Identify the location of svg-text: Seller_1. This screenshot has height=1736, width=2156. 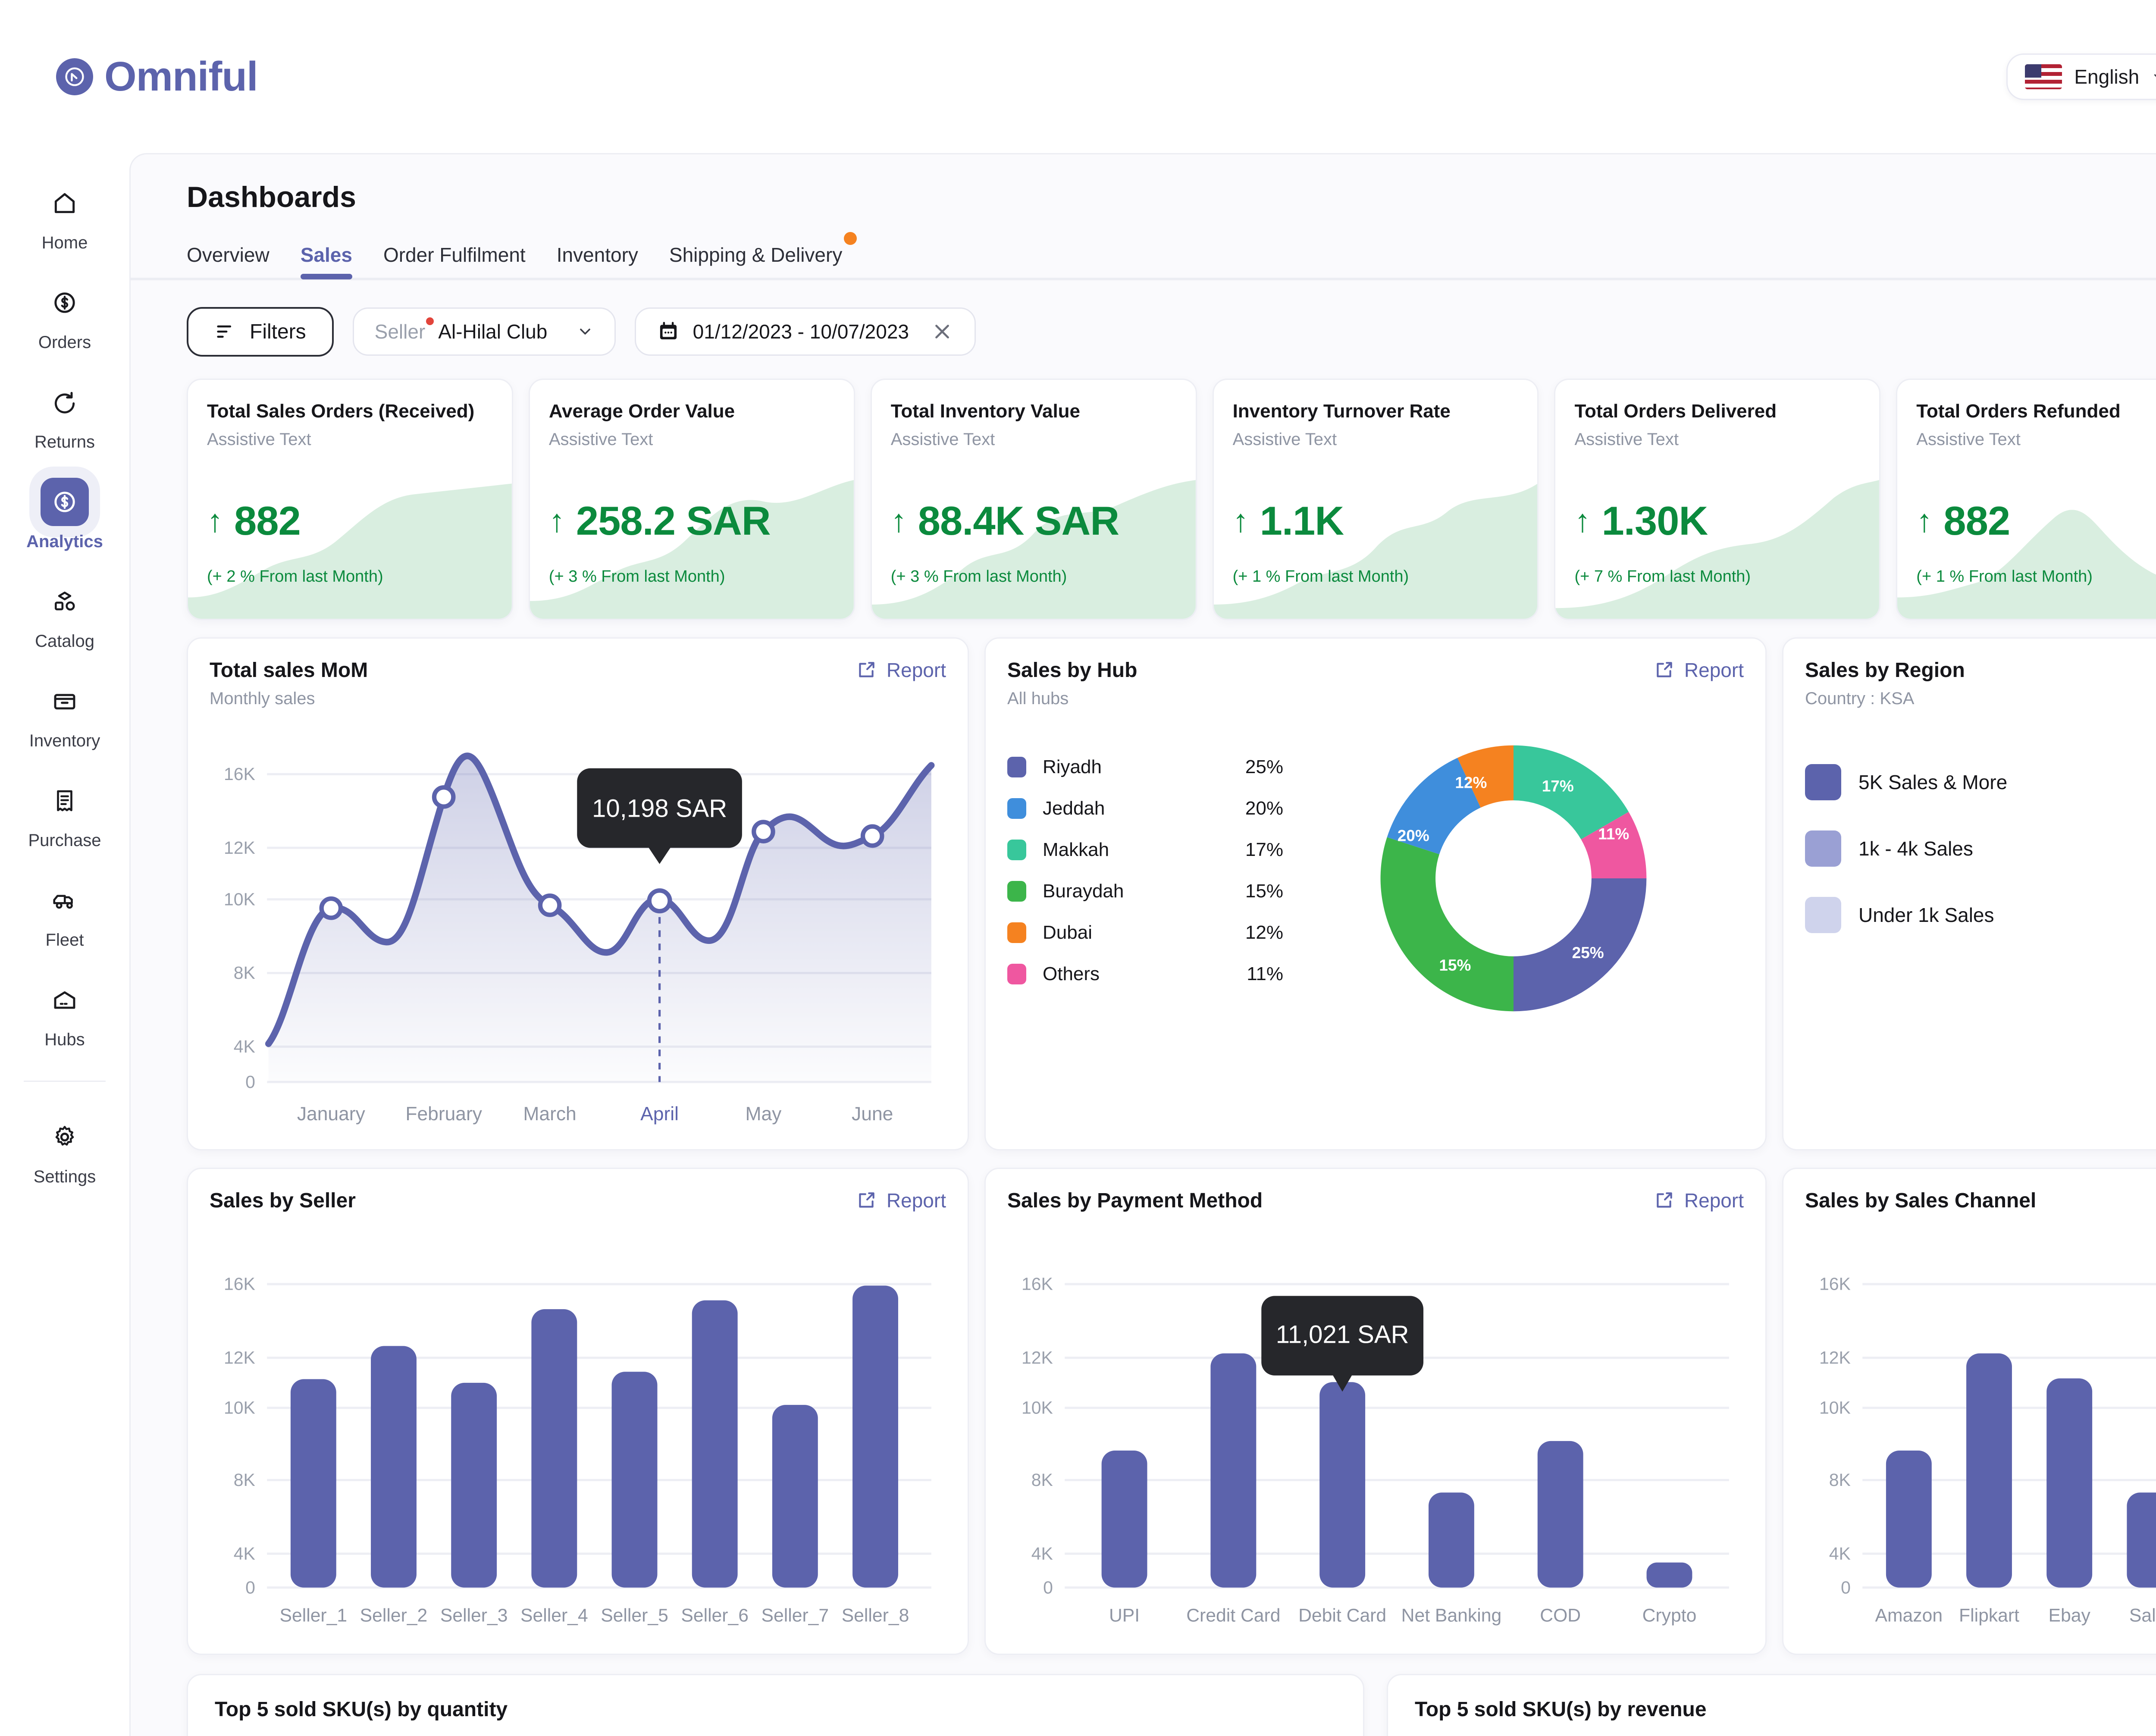
(314, 1615).